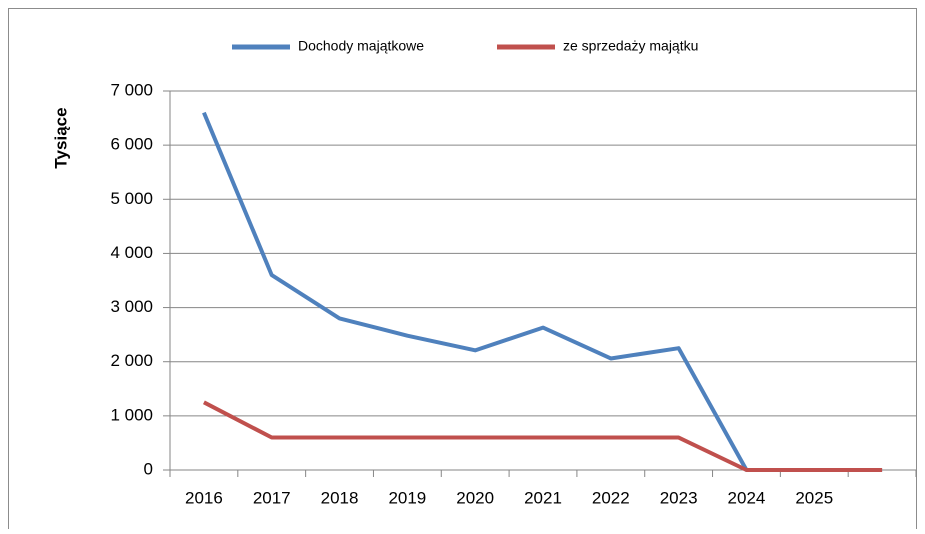  What do you see at coordinates (60, 137) in the screenshot?
I see `y-axis-label: Tysiące` at bounding box center [60, 137].